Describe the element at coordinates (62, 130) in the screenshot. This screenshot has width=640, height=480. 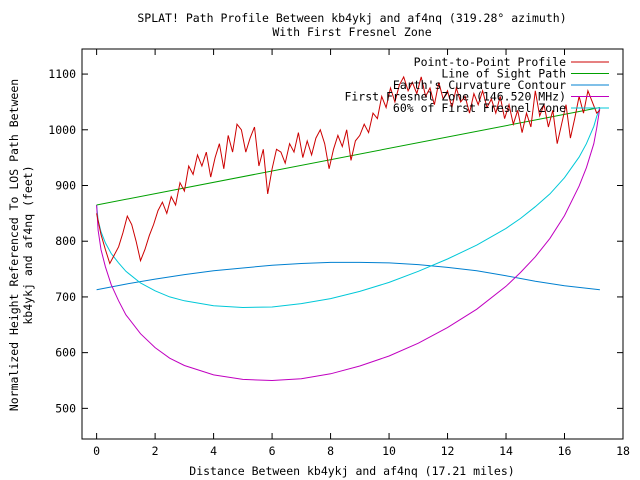
I see `y-tick-label: 1000` at that location.